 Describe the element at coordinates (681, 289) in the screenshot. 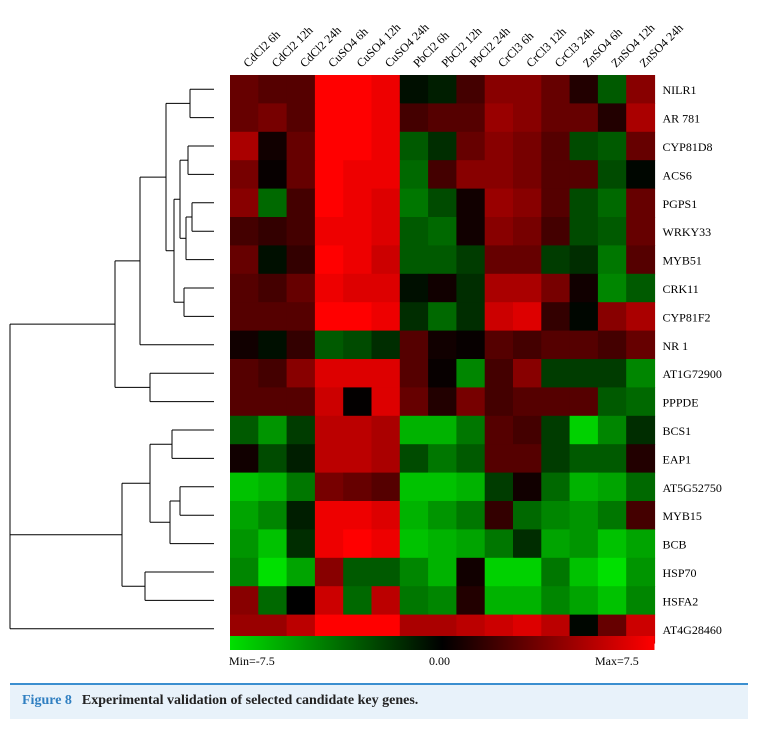

I see `row-label: CRK11` at that location.